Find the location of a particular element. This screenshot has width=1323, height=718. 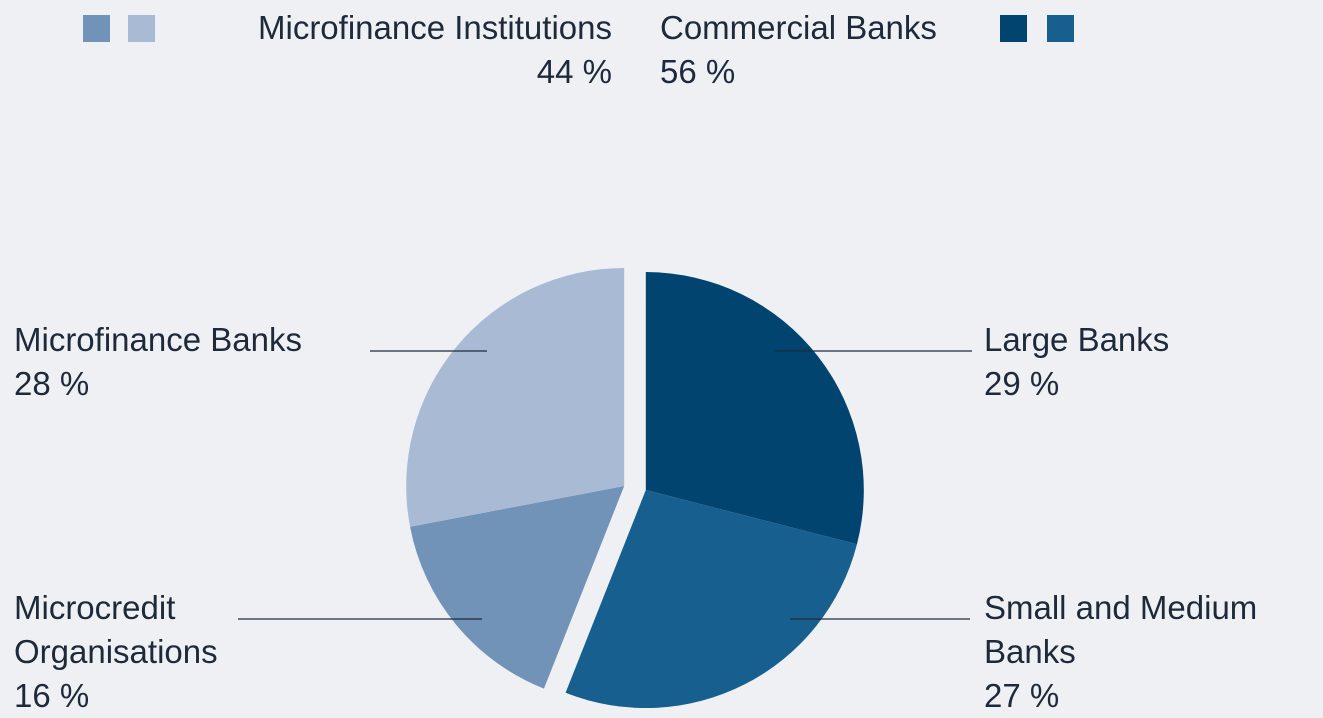

slice-name: Large Banks is located at coordinates (1077, 339).